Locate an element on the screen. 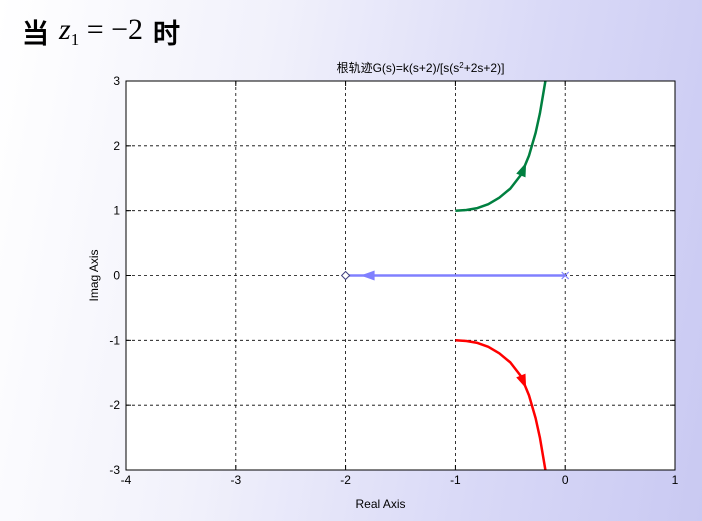  heading-expression-variable: z is located at coordinates (65, 29).